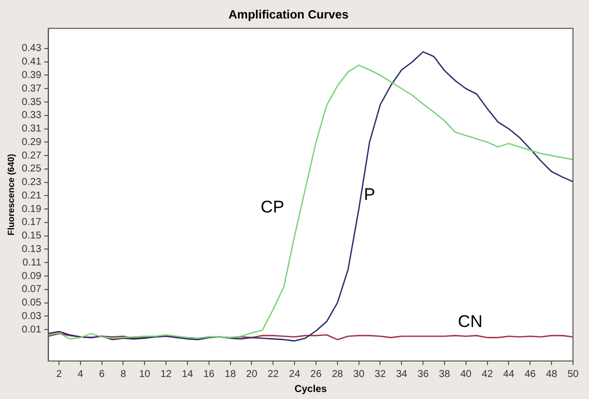 This screenshot has width=589, height=399. What do you see at coordinates (552, 374) in the screenshot?
I see `x-tick-label: 48` at bounding box center [552, 374].